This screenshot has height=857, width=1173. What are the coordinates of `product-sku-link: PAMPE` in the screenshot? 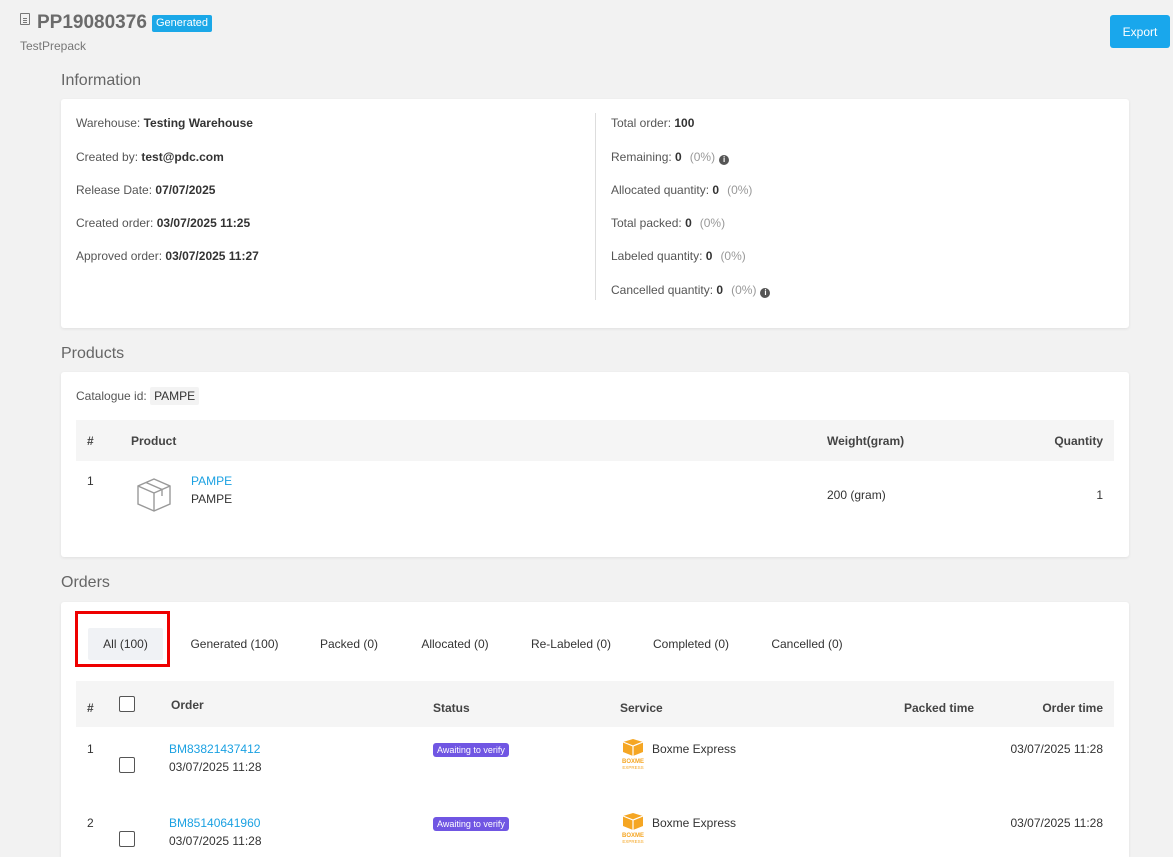 It's located at (212, 481).